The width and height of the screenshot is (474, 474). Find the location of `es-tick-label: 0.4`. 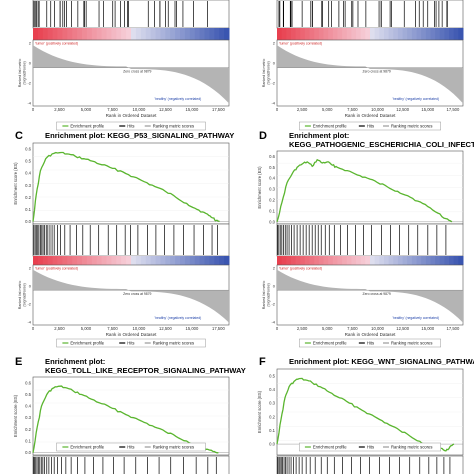

es-tick-label: 0.4 is located at coordinates (28, 406).